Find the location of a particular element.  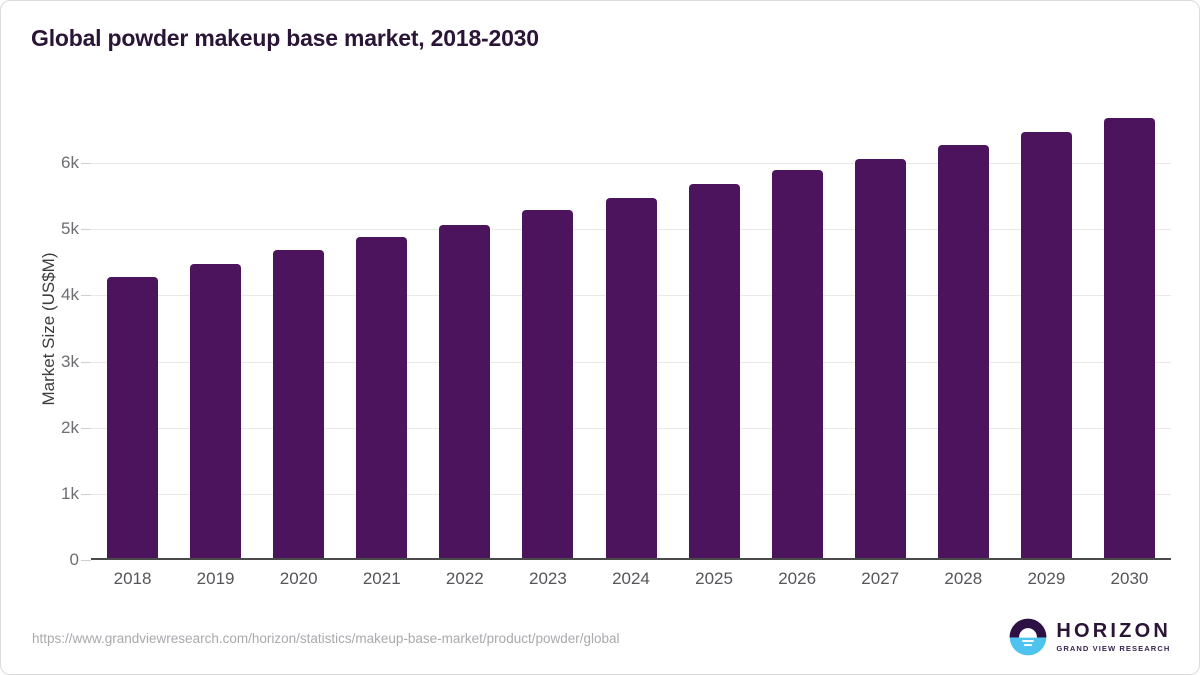

horizon-logo-text: HORIZON GRAND VIEW RESEARCH is located at coordinates (1113, 637).